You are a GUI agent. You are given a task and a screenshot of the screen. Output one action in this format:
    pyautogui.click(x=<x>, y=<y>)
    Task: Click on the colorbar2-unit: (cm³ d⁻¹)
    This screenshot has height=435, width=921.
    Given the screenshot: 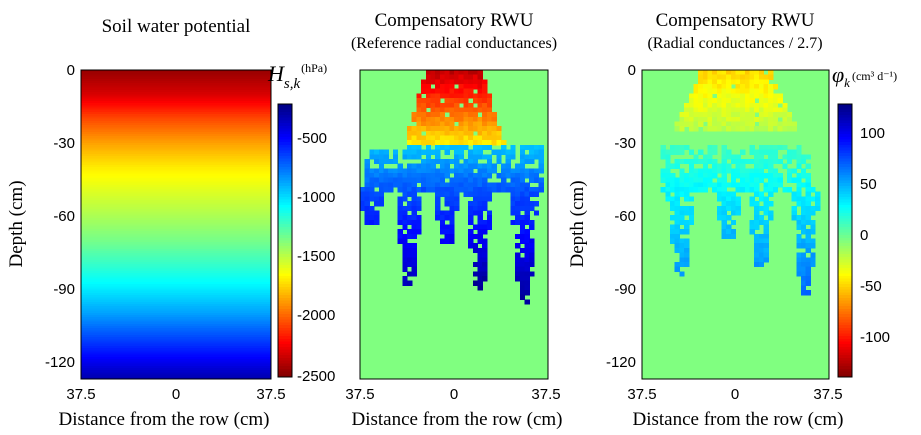 What is the action you would take?
    pyautogui.click(x=874, y=76)
    